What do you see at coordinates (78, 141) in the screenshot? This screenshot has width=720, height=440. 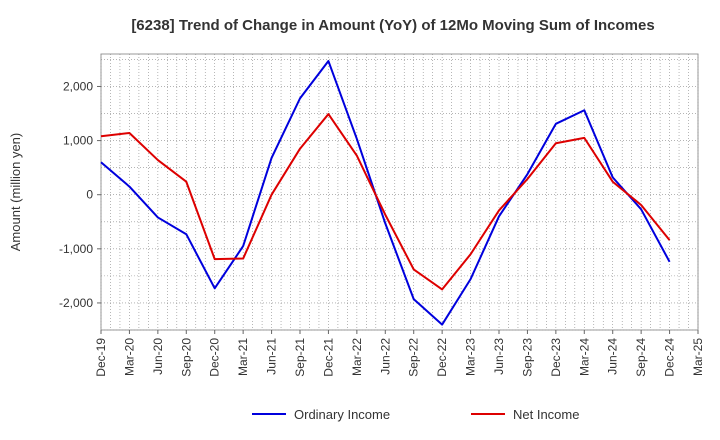 I see `y-tick-label: 1,000` at bounding box center [78, 141].